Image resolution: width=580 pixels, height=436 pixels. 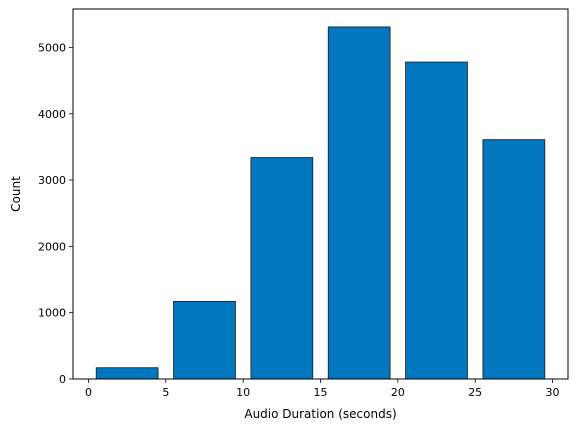 What do you see at coordinates (243, 392) in the screenshot?
I see `x-tick-label-2: 10` at bounding box center [243, 392].